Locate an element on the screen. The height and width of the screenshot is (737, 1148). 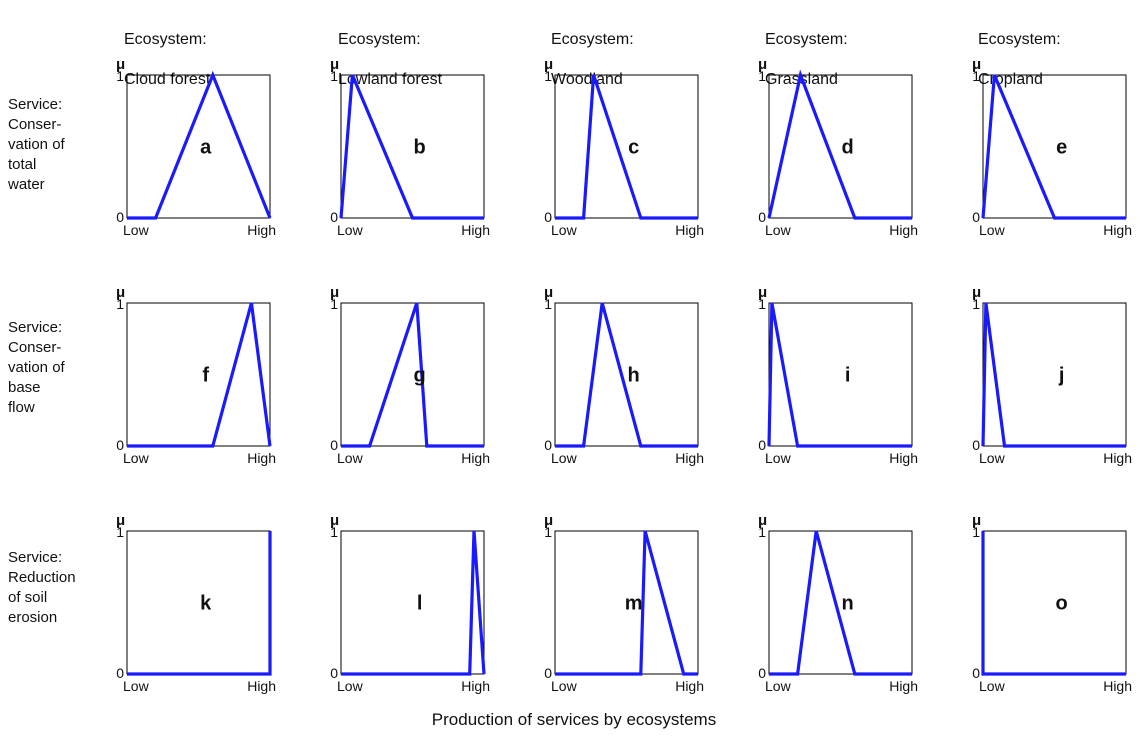
panel-label: d is located at coordinates (848, 148).